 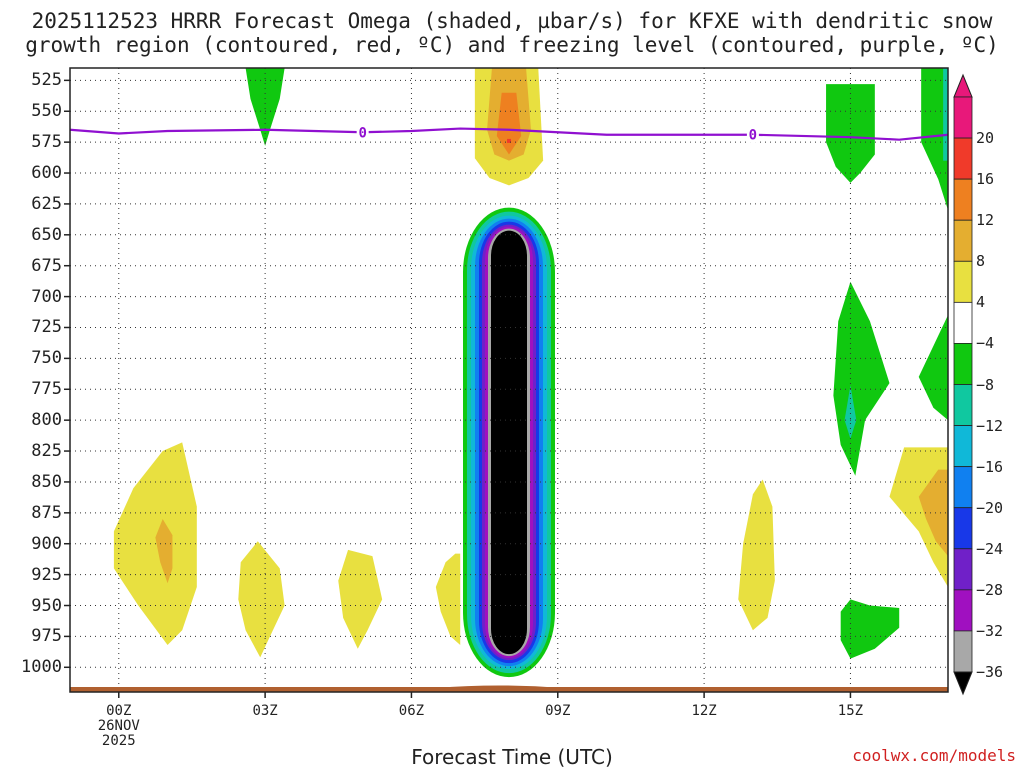 I want to click on omega-positive-05z-low, so click(x=360, y=599).